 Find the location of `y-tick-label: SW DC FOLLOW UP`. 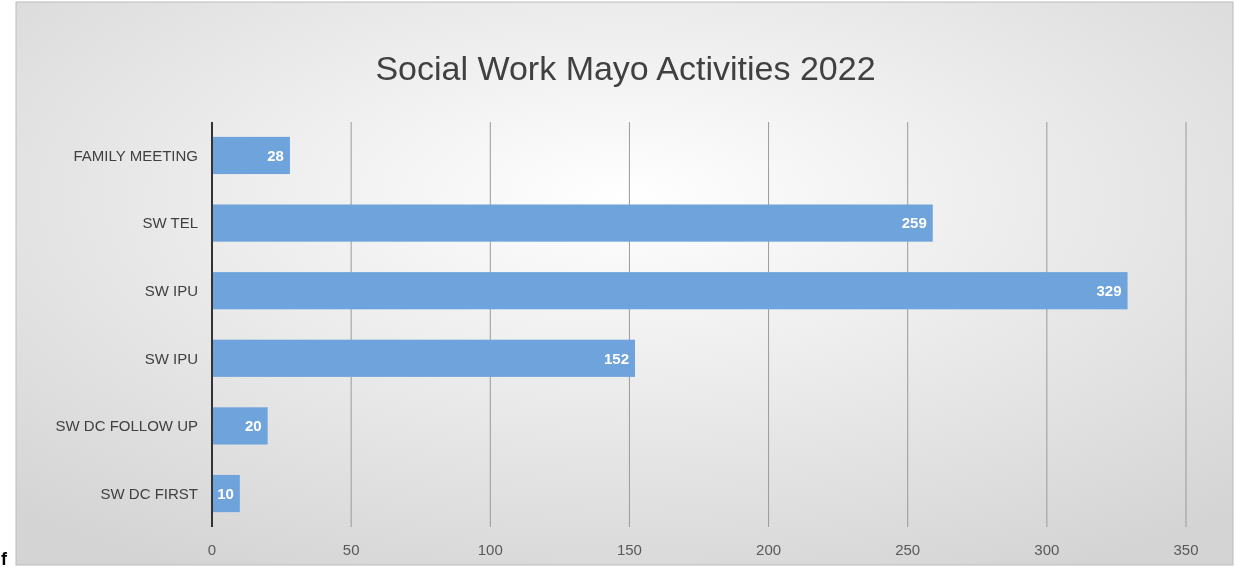

y-tick-label: SW DC FOLLOW UP is located at coordinates (126, 426).